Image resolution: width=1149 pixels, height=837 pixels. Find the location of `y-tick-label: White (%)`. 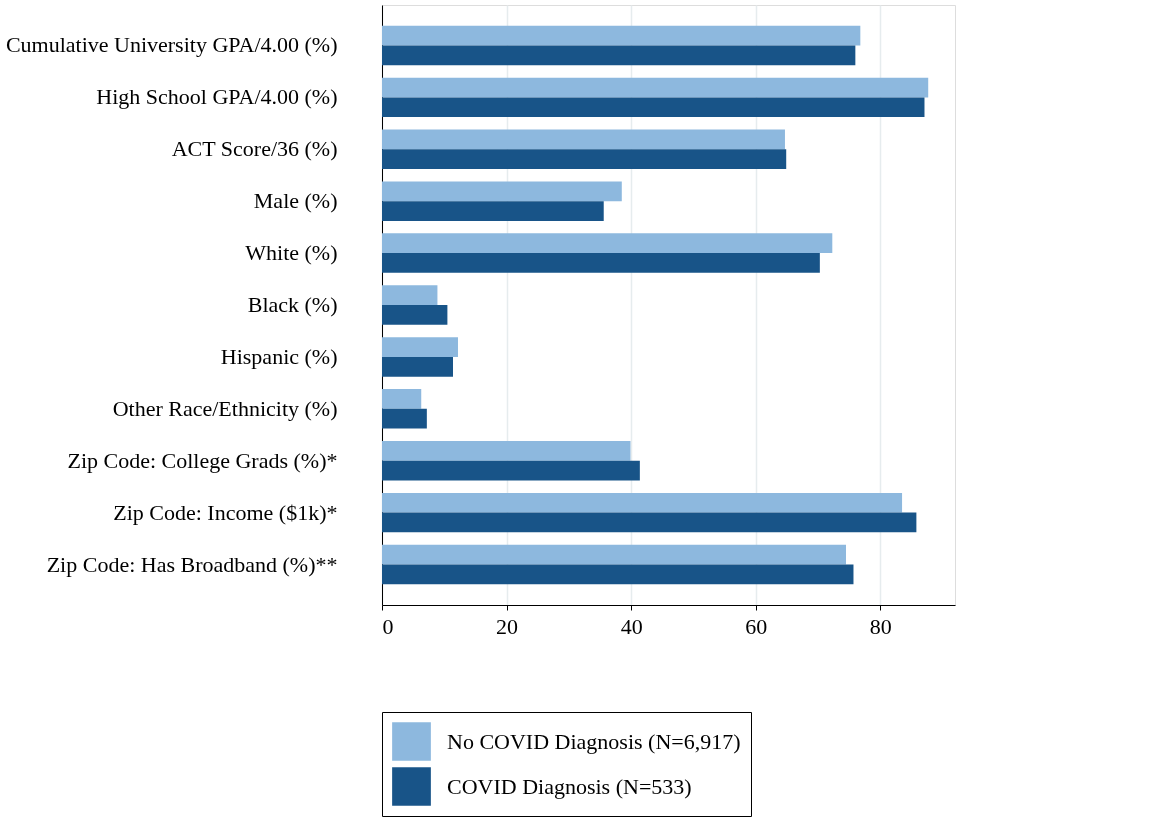

y-tick-label: White (%) is located at coordinates (291, 253).